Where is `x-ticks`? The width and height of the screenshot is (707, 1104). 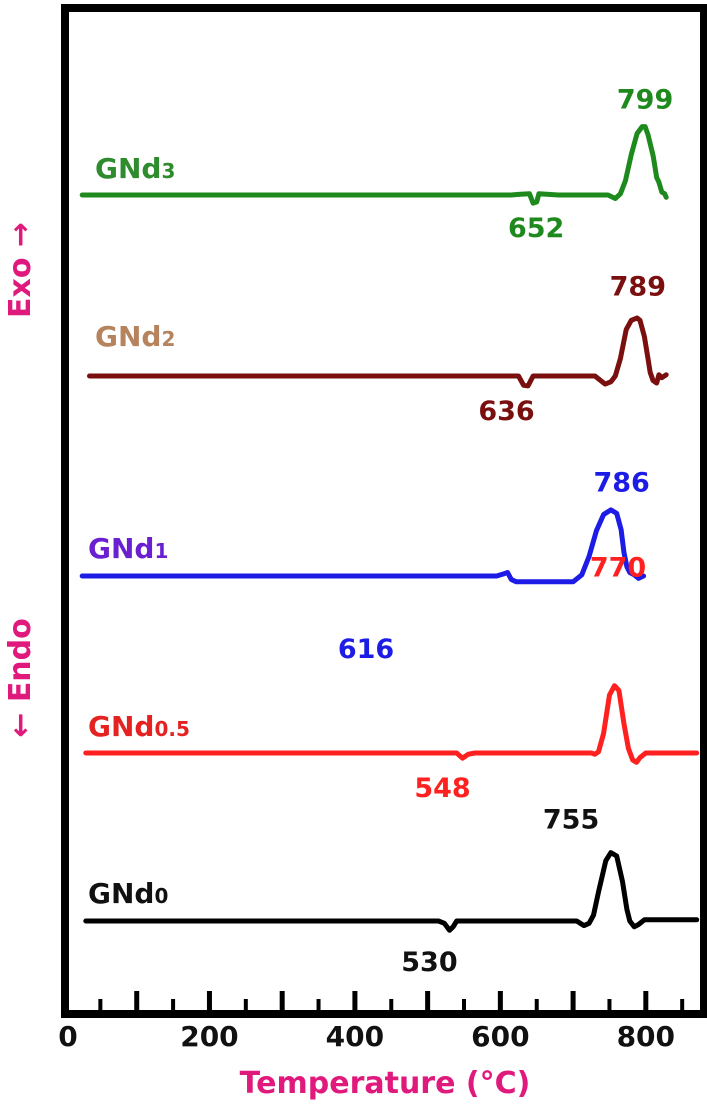
x-ticks is located at coordinates (391, 1002).